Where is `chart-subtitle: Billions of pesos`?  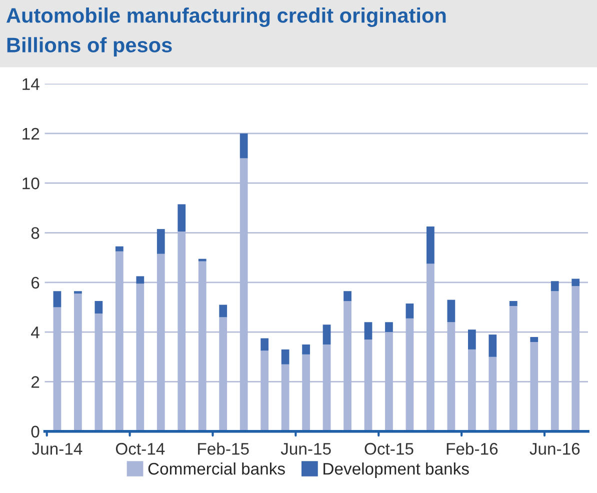
chart-subtitle: Billions of pesos is located at coordinates (89, 47).